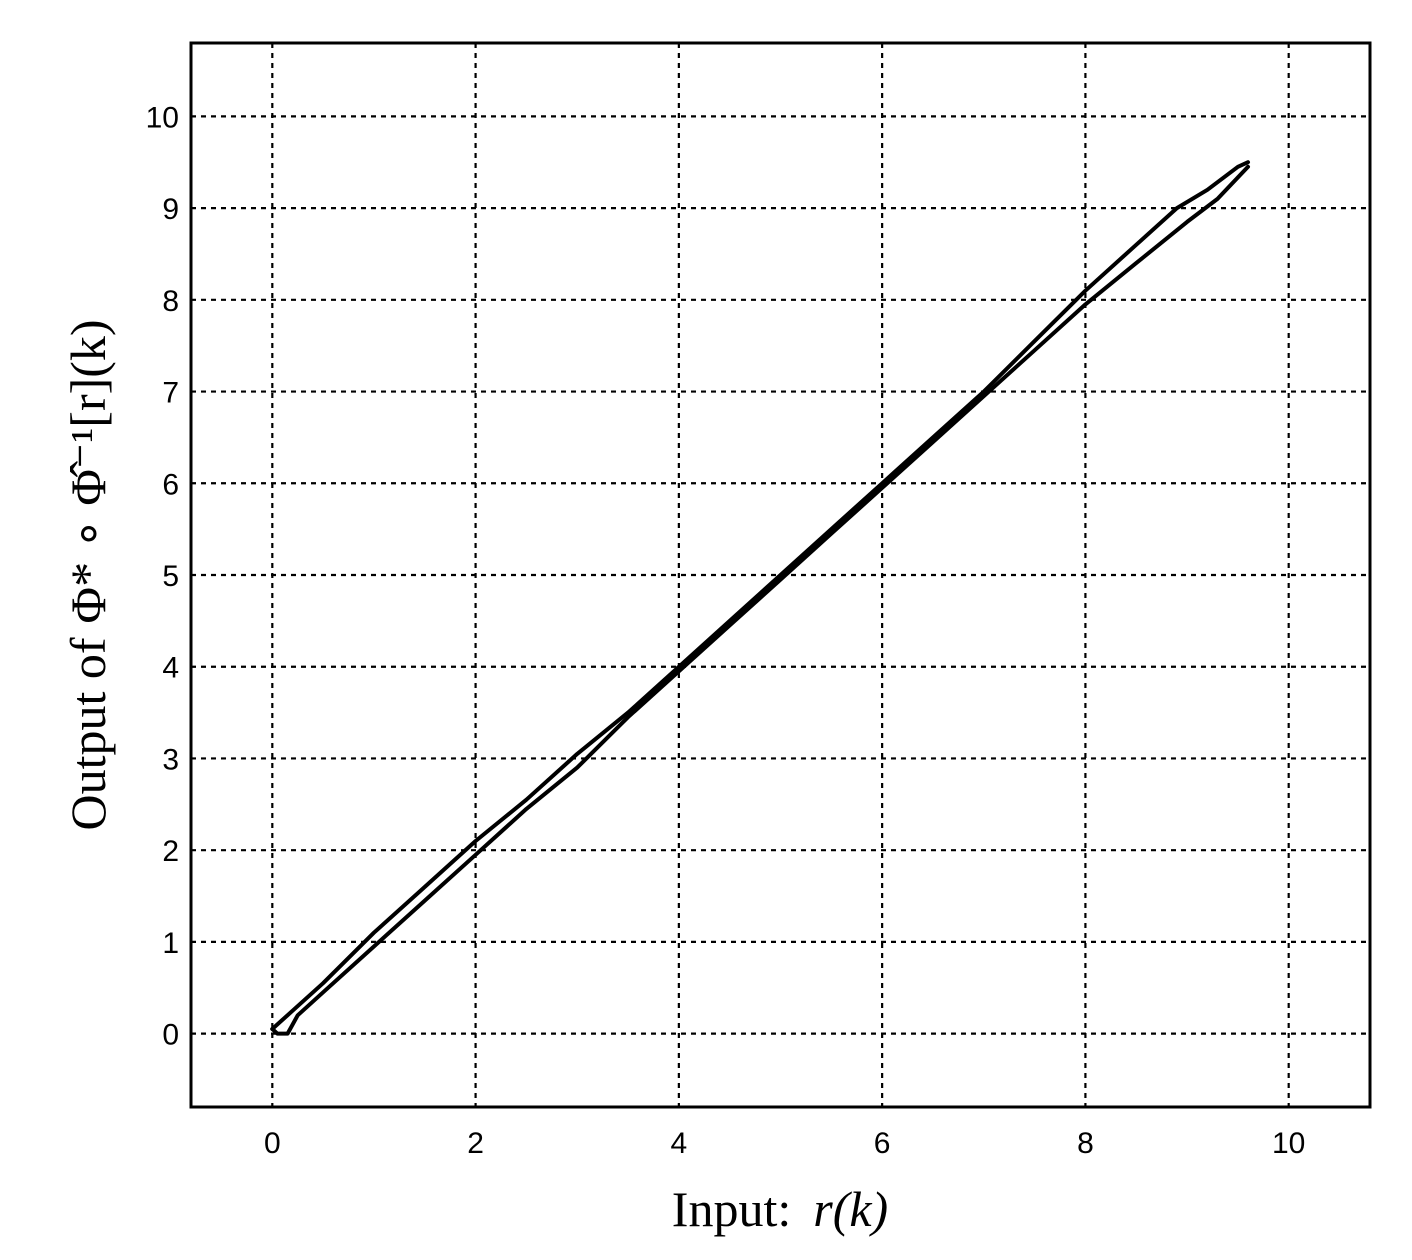  I want to click on y-tick-label: 5, so click(170, 576).